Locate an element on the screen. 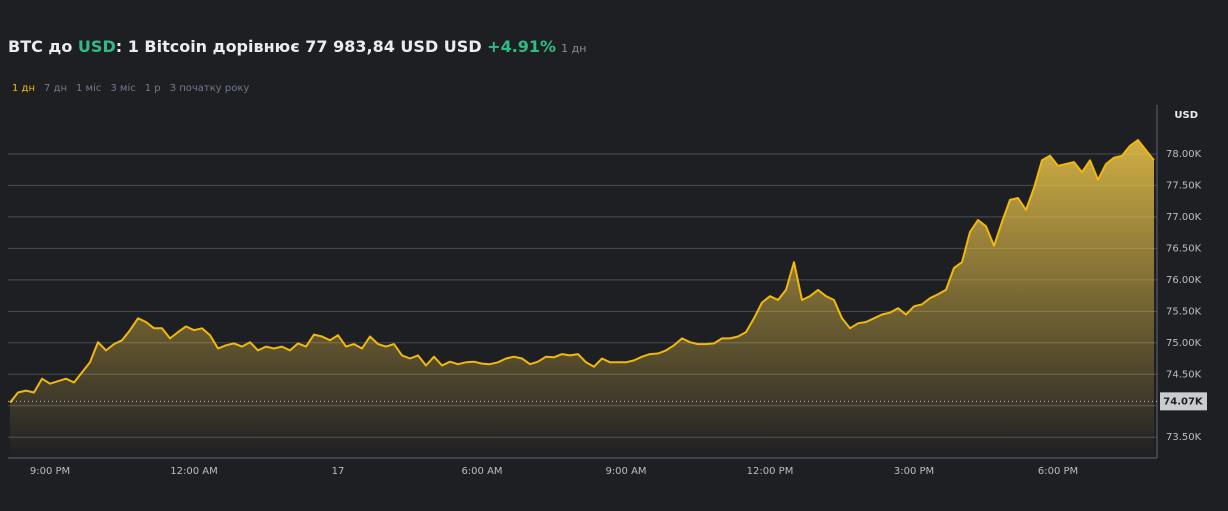 Image resolution: width=1228 pixels, height=511 pixels. y-tick-label: 75.50K is located at coordinates (1184, 311).